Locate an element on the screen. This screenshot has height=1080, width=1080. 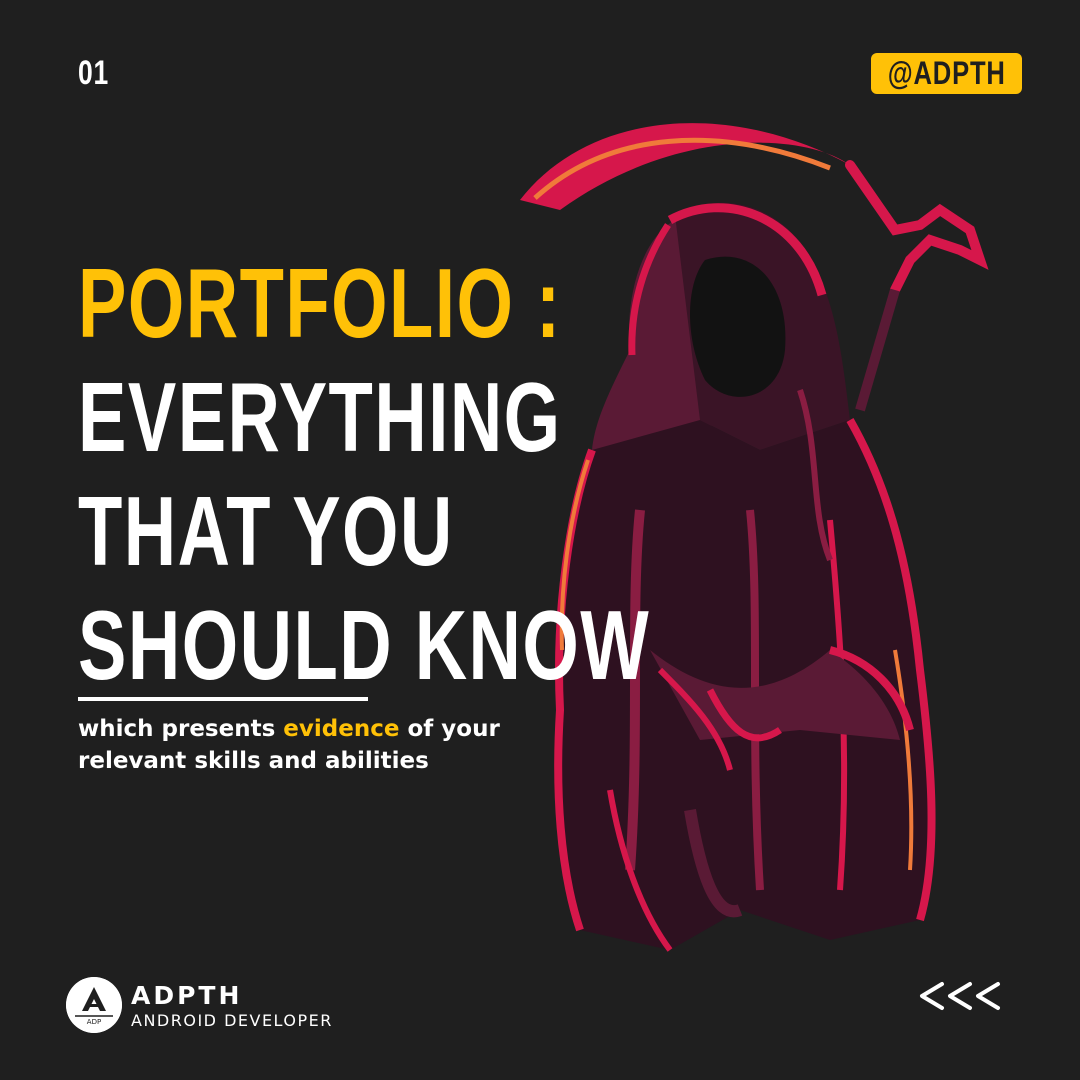
subtitle-line-1: which presents evidence of your is located at coordinates (289, 729).